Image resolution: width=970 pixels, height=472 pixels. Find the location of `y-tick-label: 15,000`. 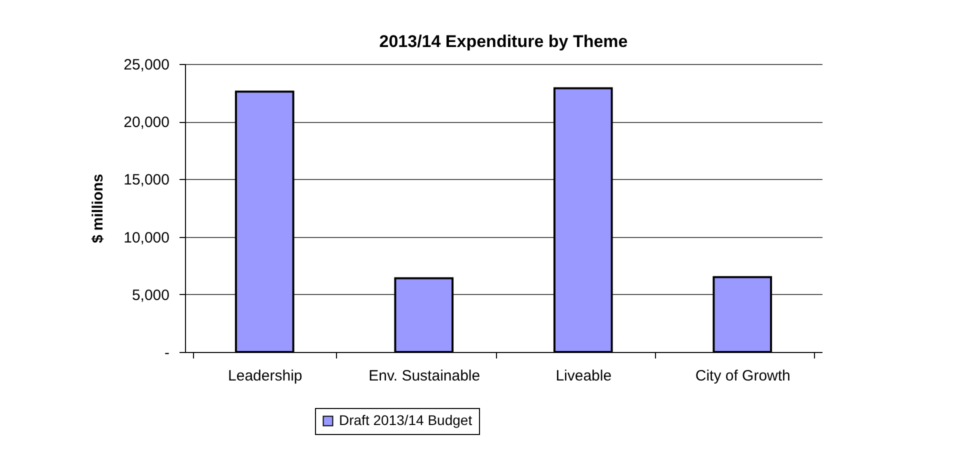

y-tick-label: 15,000 is located at coordinates (147, 180).